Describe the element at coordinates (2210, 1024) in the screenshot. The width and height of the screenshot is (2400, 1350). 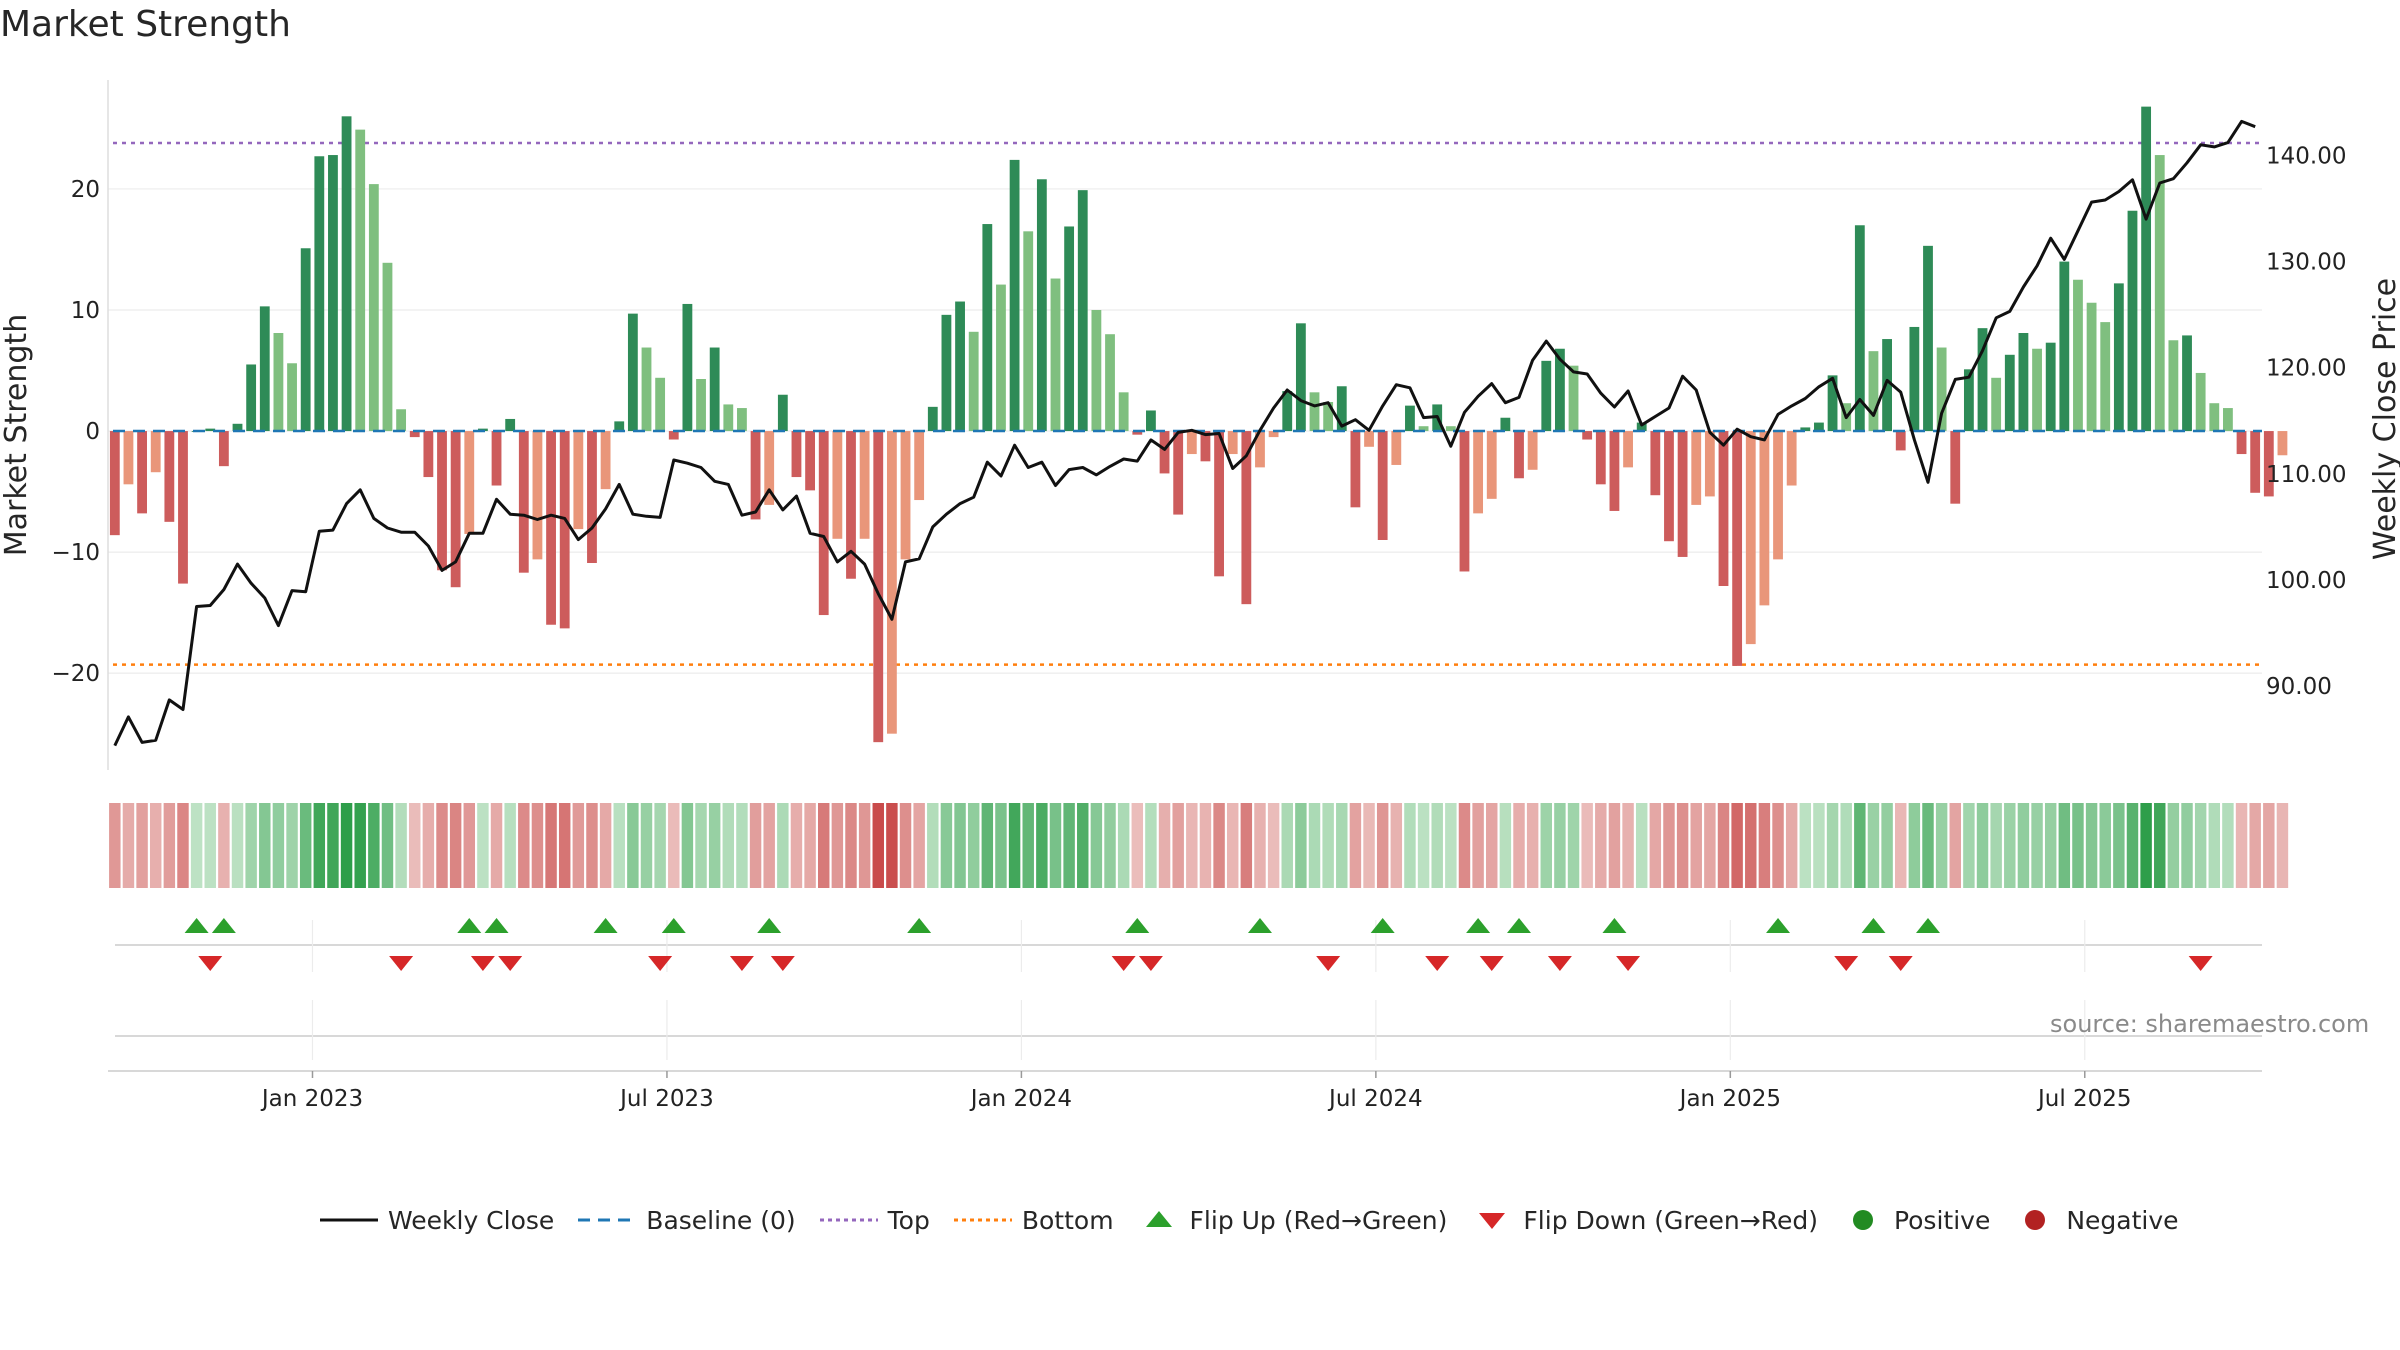
I see `source-label: source: sharemaestro.com` at that location.